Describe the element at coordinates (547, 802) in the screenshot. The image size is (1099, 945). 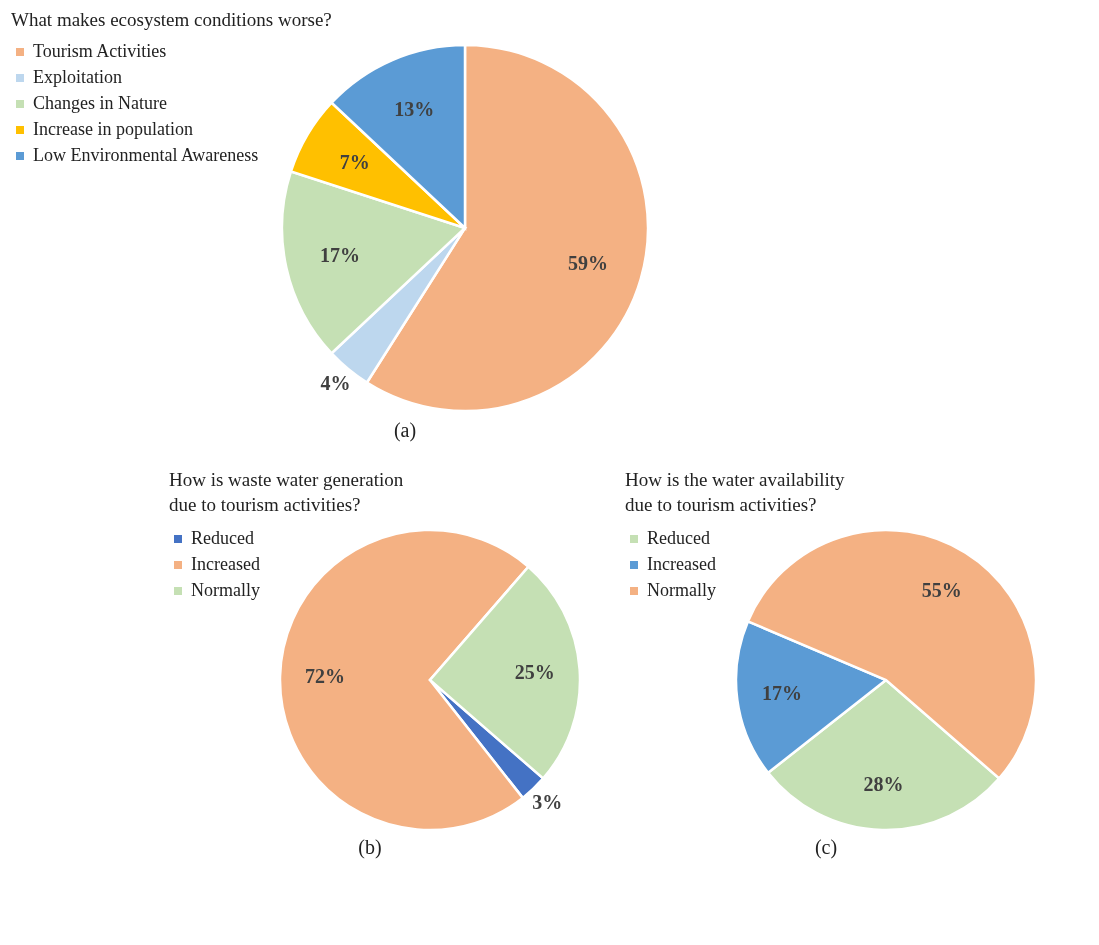
I see `data-label: 3%` at that location.